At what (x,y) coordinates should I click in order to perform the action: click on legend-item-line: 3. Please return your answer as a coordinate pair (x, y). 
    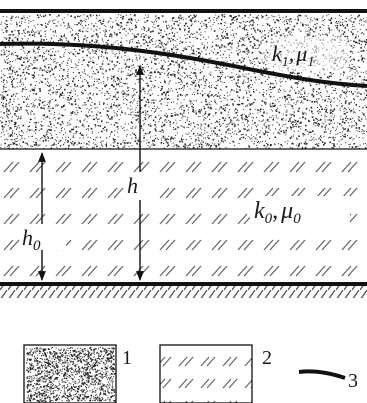
    Looking at the image, I should click on (328, 380).